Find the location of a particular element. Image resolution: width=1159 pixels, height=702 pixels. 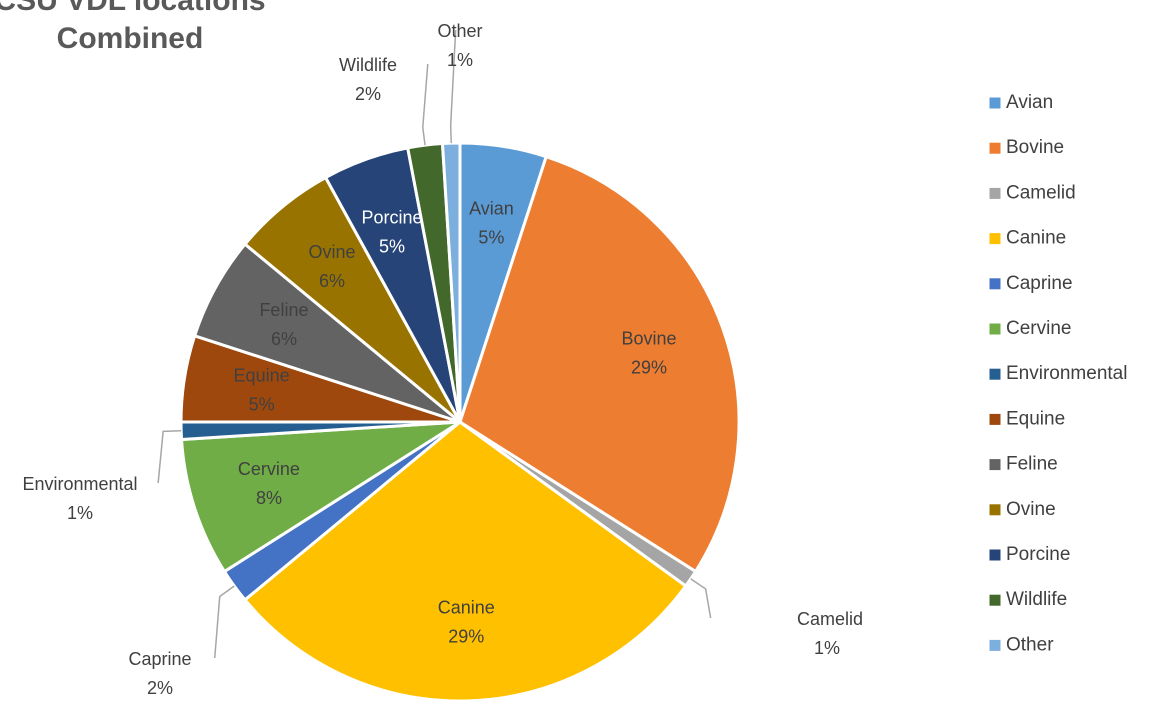

data-label-name: Bovine is located at coordinates (648, 339).